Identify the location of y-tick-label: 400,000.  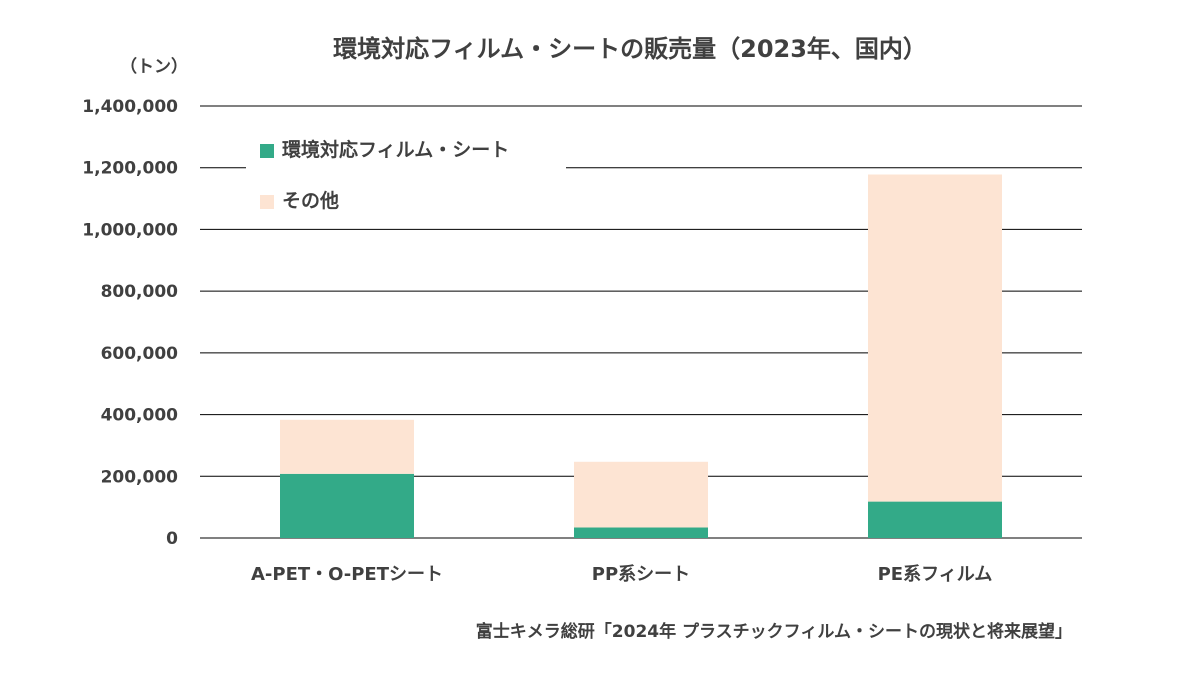
(140, 416).